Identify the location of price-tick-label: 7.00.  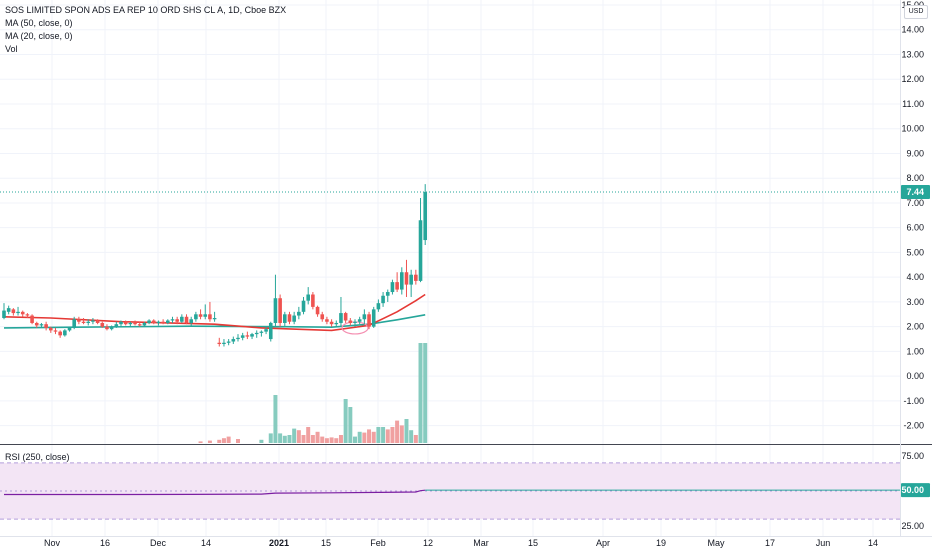
(915, 203).